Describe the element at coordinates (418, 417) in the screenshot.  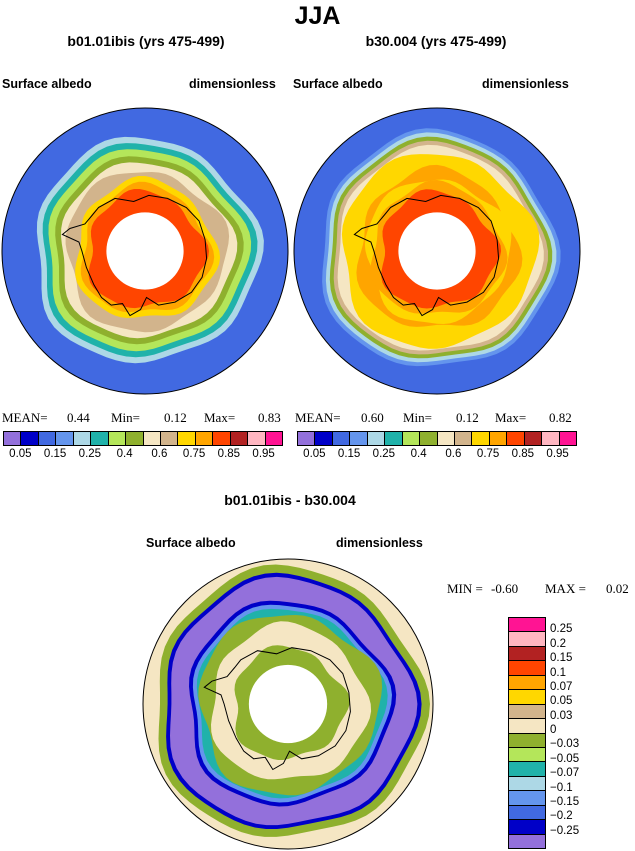
I see `right-min-label: Min=` at that location.